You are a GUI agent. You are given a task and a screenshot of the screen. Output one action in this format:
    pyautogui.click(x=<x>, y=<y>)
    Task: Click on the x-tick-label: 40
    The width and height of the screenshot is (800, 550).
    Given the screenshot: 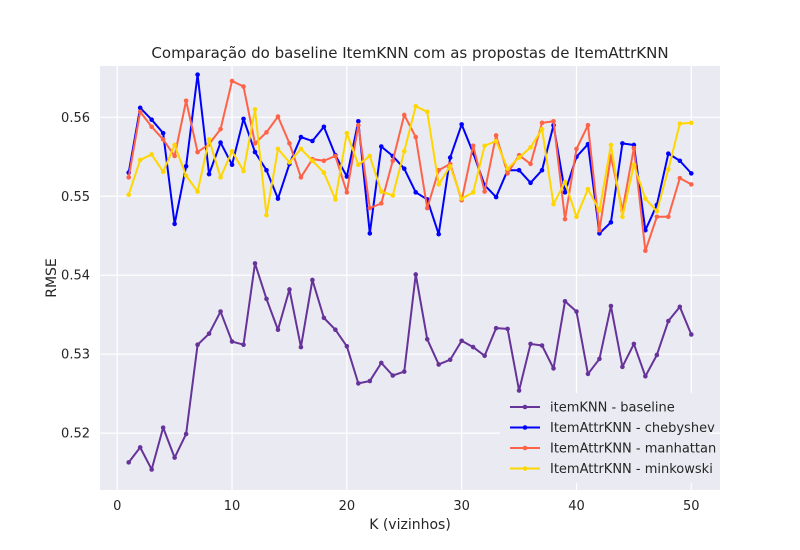 What is the action you would take?
    pyautogui.click(x=576, y=506)
    